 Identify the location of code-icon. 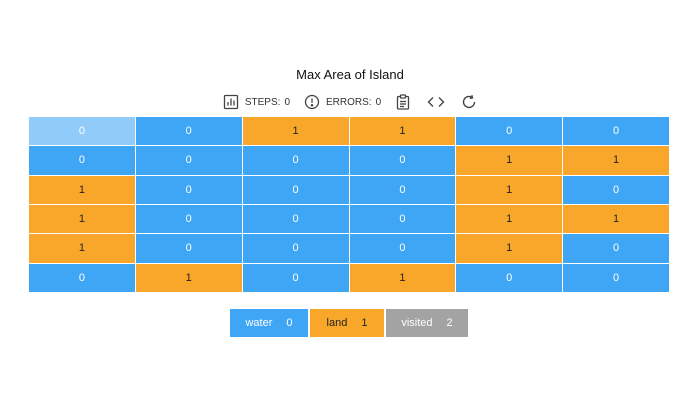
(436, 102).